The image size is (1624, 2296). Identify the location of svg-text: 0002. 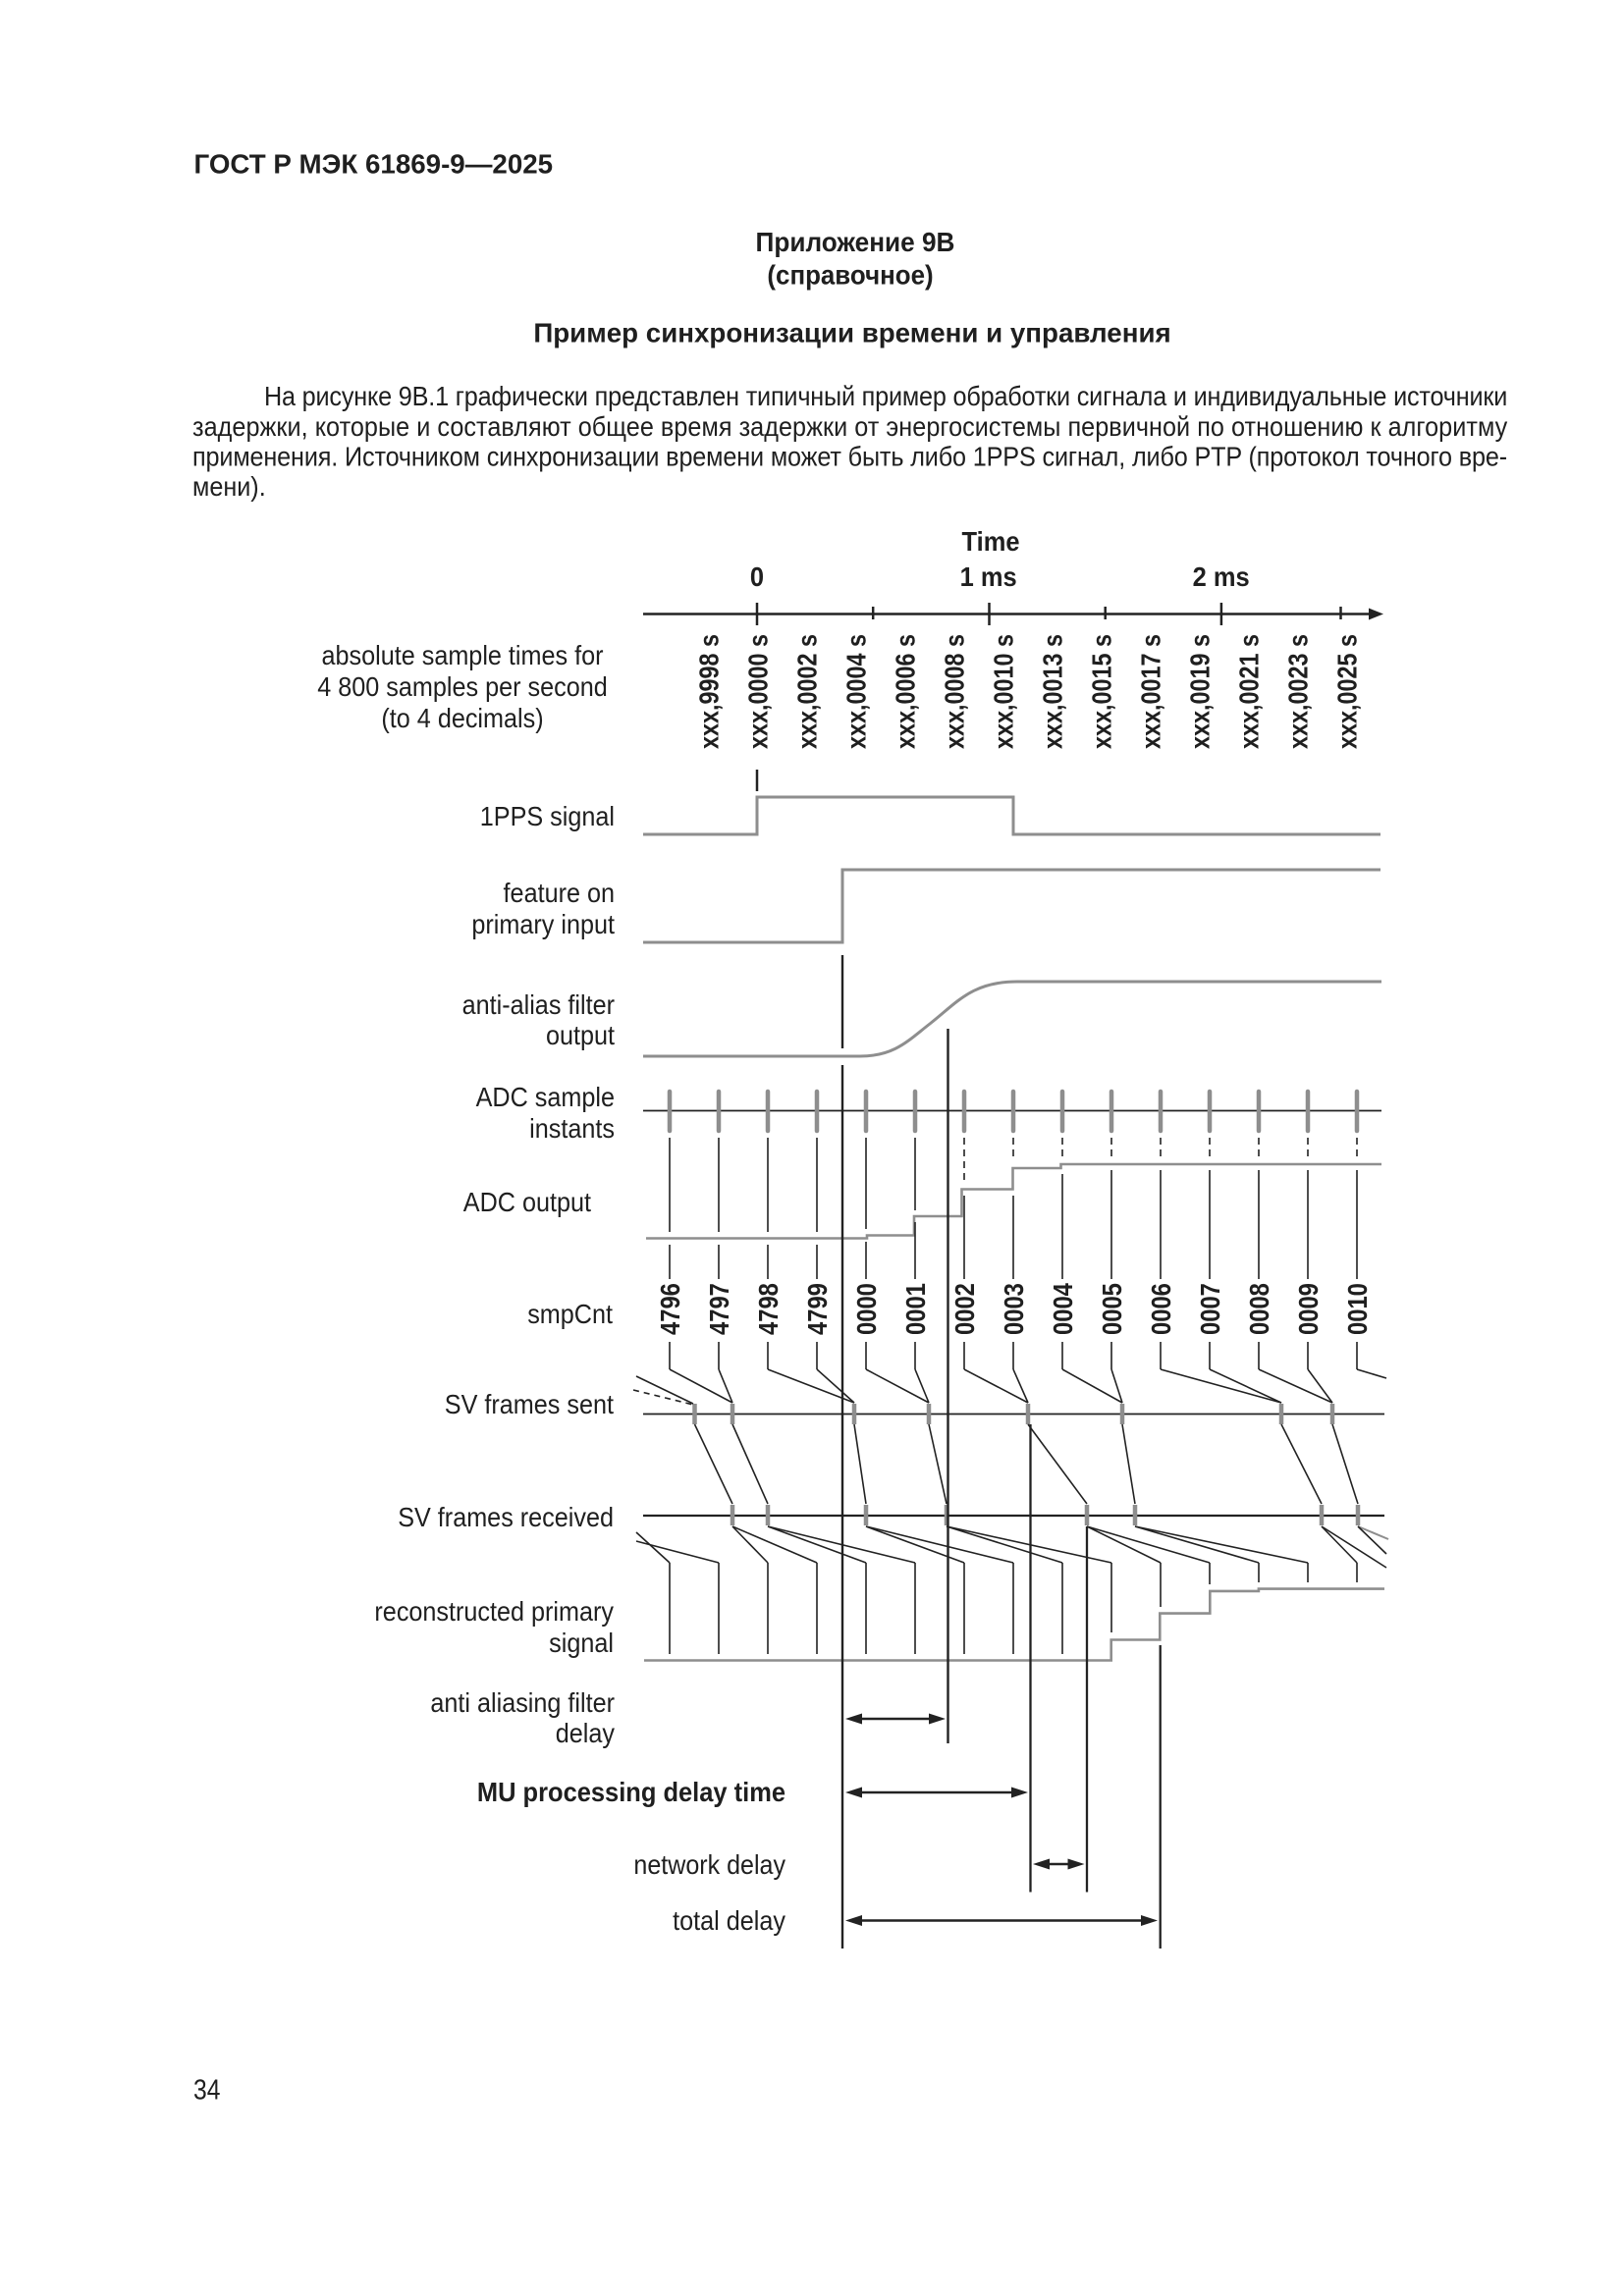
(964, 1309).